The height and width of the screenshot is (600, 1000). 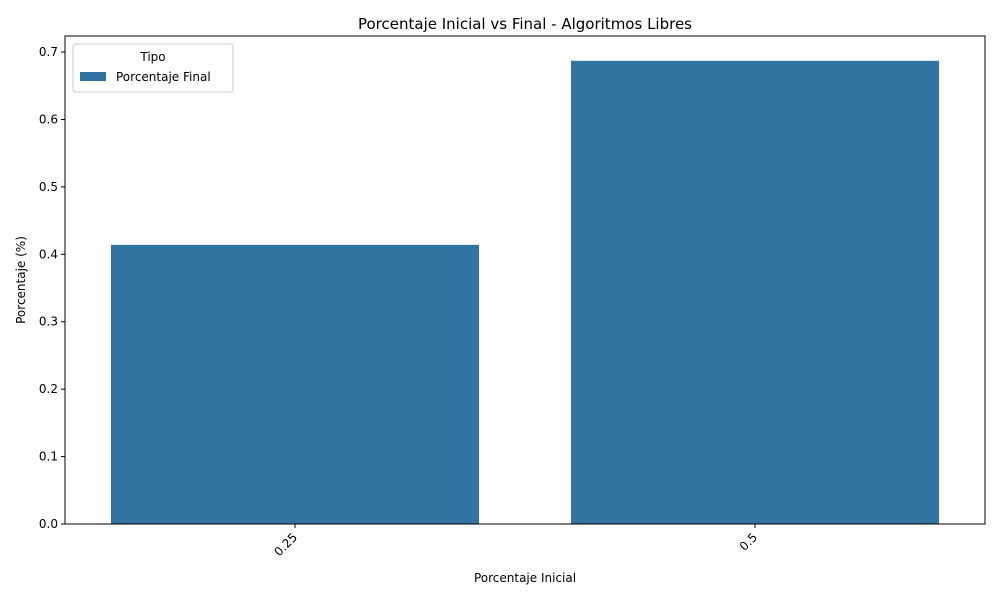 I want to click on x-tick-label: 0.25, so click(x=285, y=544).